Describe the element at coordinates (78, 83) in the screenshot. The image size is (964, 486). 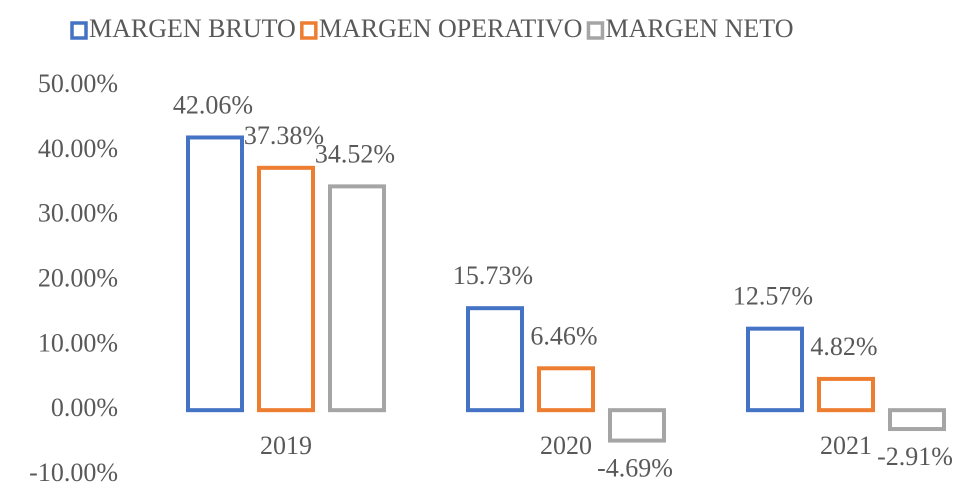
I see `y-tick-label: 50.00%` at that location.